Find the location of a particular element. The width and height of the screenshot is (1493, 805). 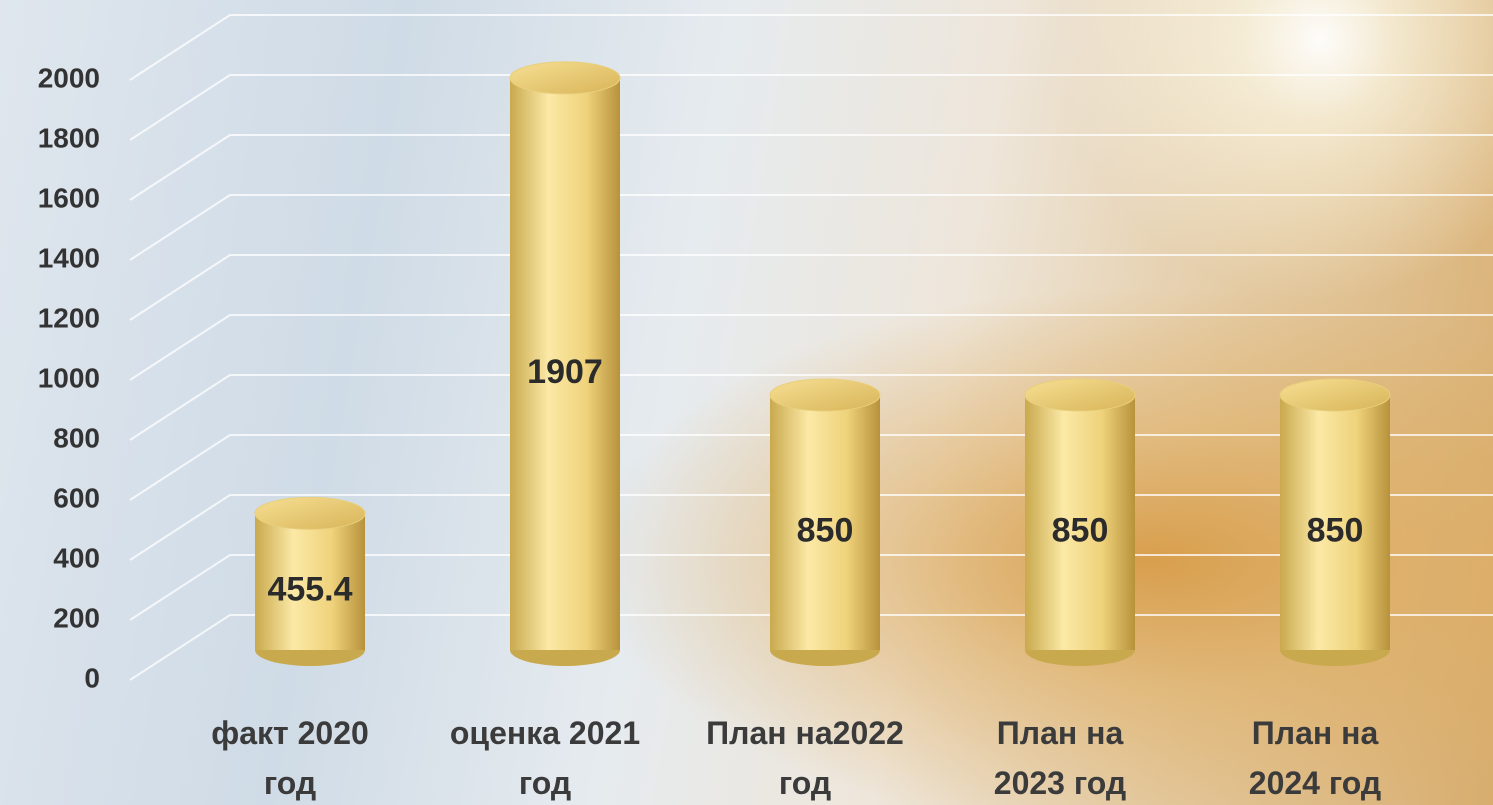

y-tick-label: 1400 is located at coordinates (69, 257).